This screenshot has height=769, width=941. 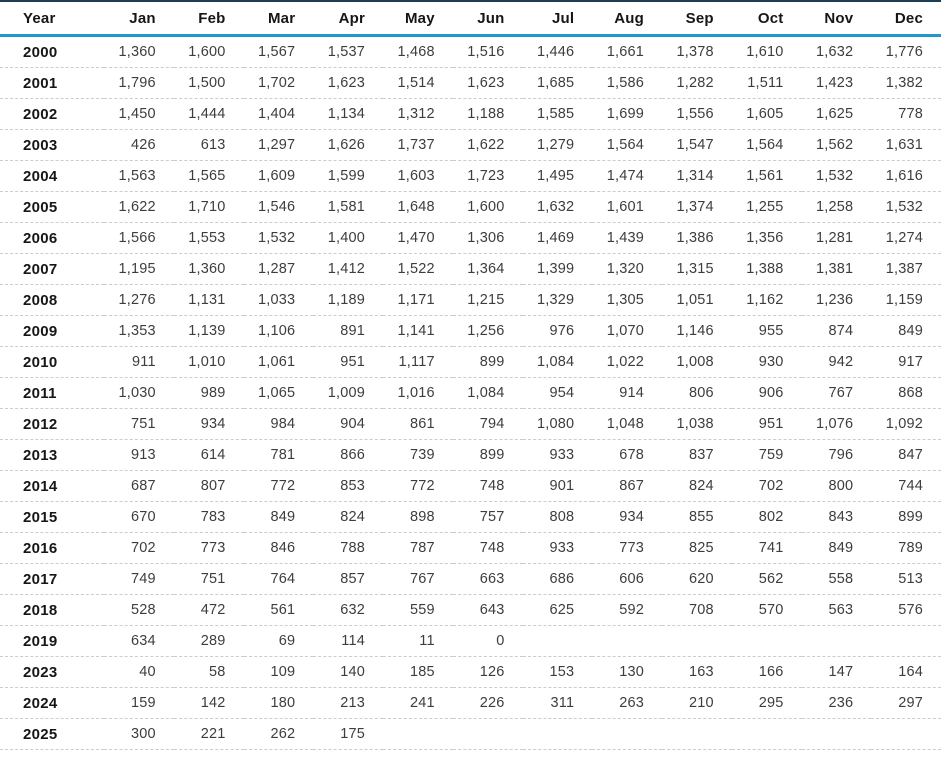 What do you see at coordinates (418, 18) in the screenshot?
I see `column-header-month: May` at bounding box center [418, 18].